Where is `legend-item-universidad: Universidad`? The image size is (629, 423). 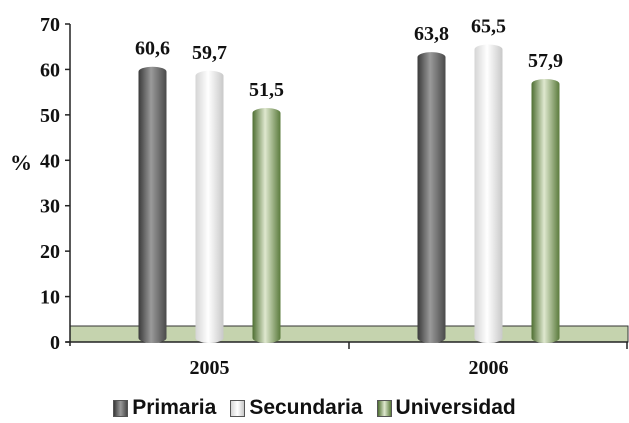
legend-item-universidad: Universidad is located at coordinates (446, 408).